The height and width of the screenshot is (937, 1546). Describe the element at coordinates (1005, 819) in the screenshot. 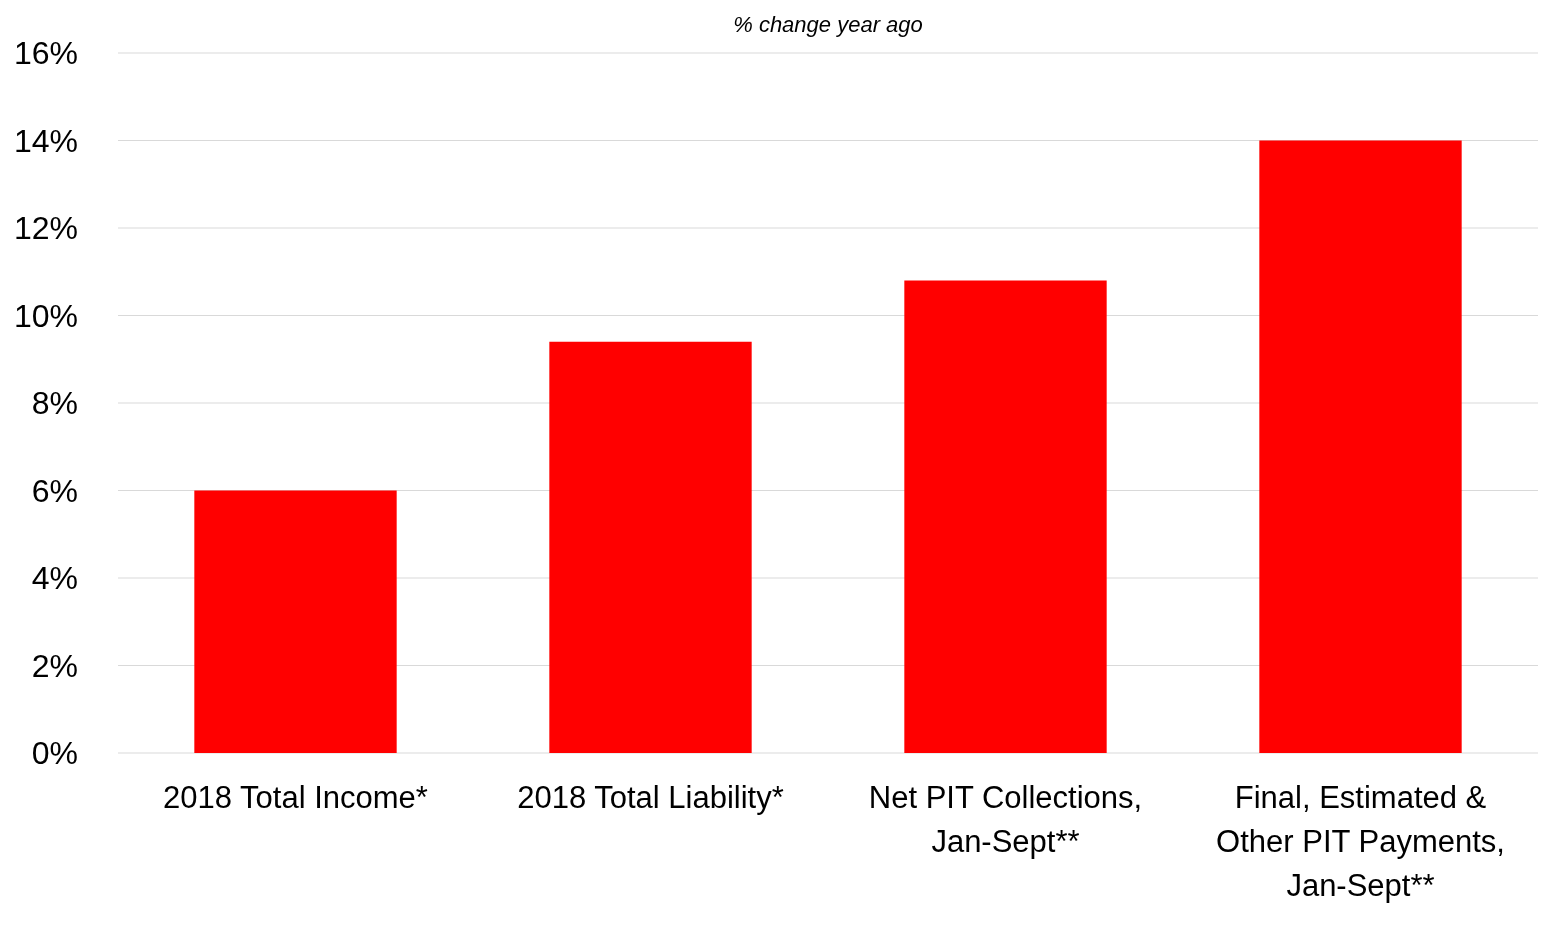

I see `x-tick-label: Net PIT Collections, Jan-Sept**` at that location.